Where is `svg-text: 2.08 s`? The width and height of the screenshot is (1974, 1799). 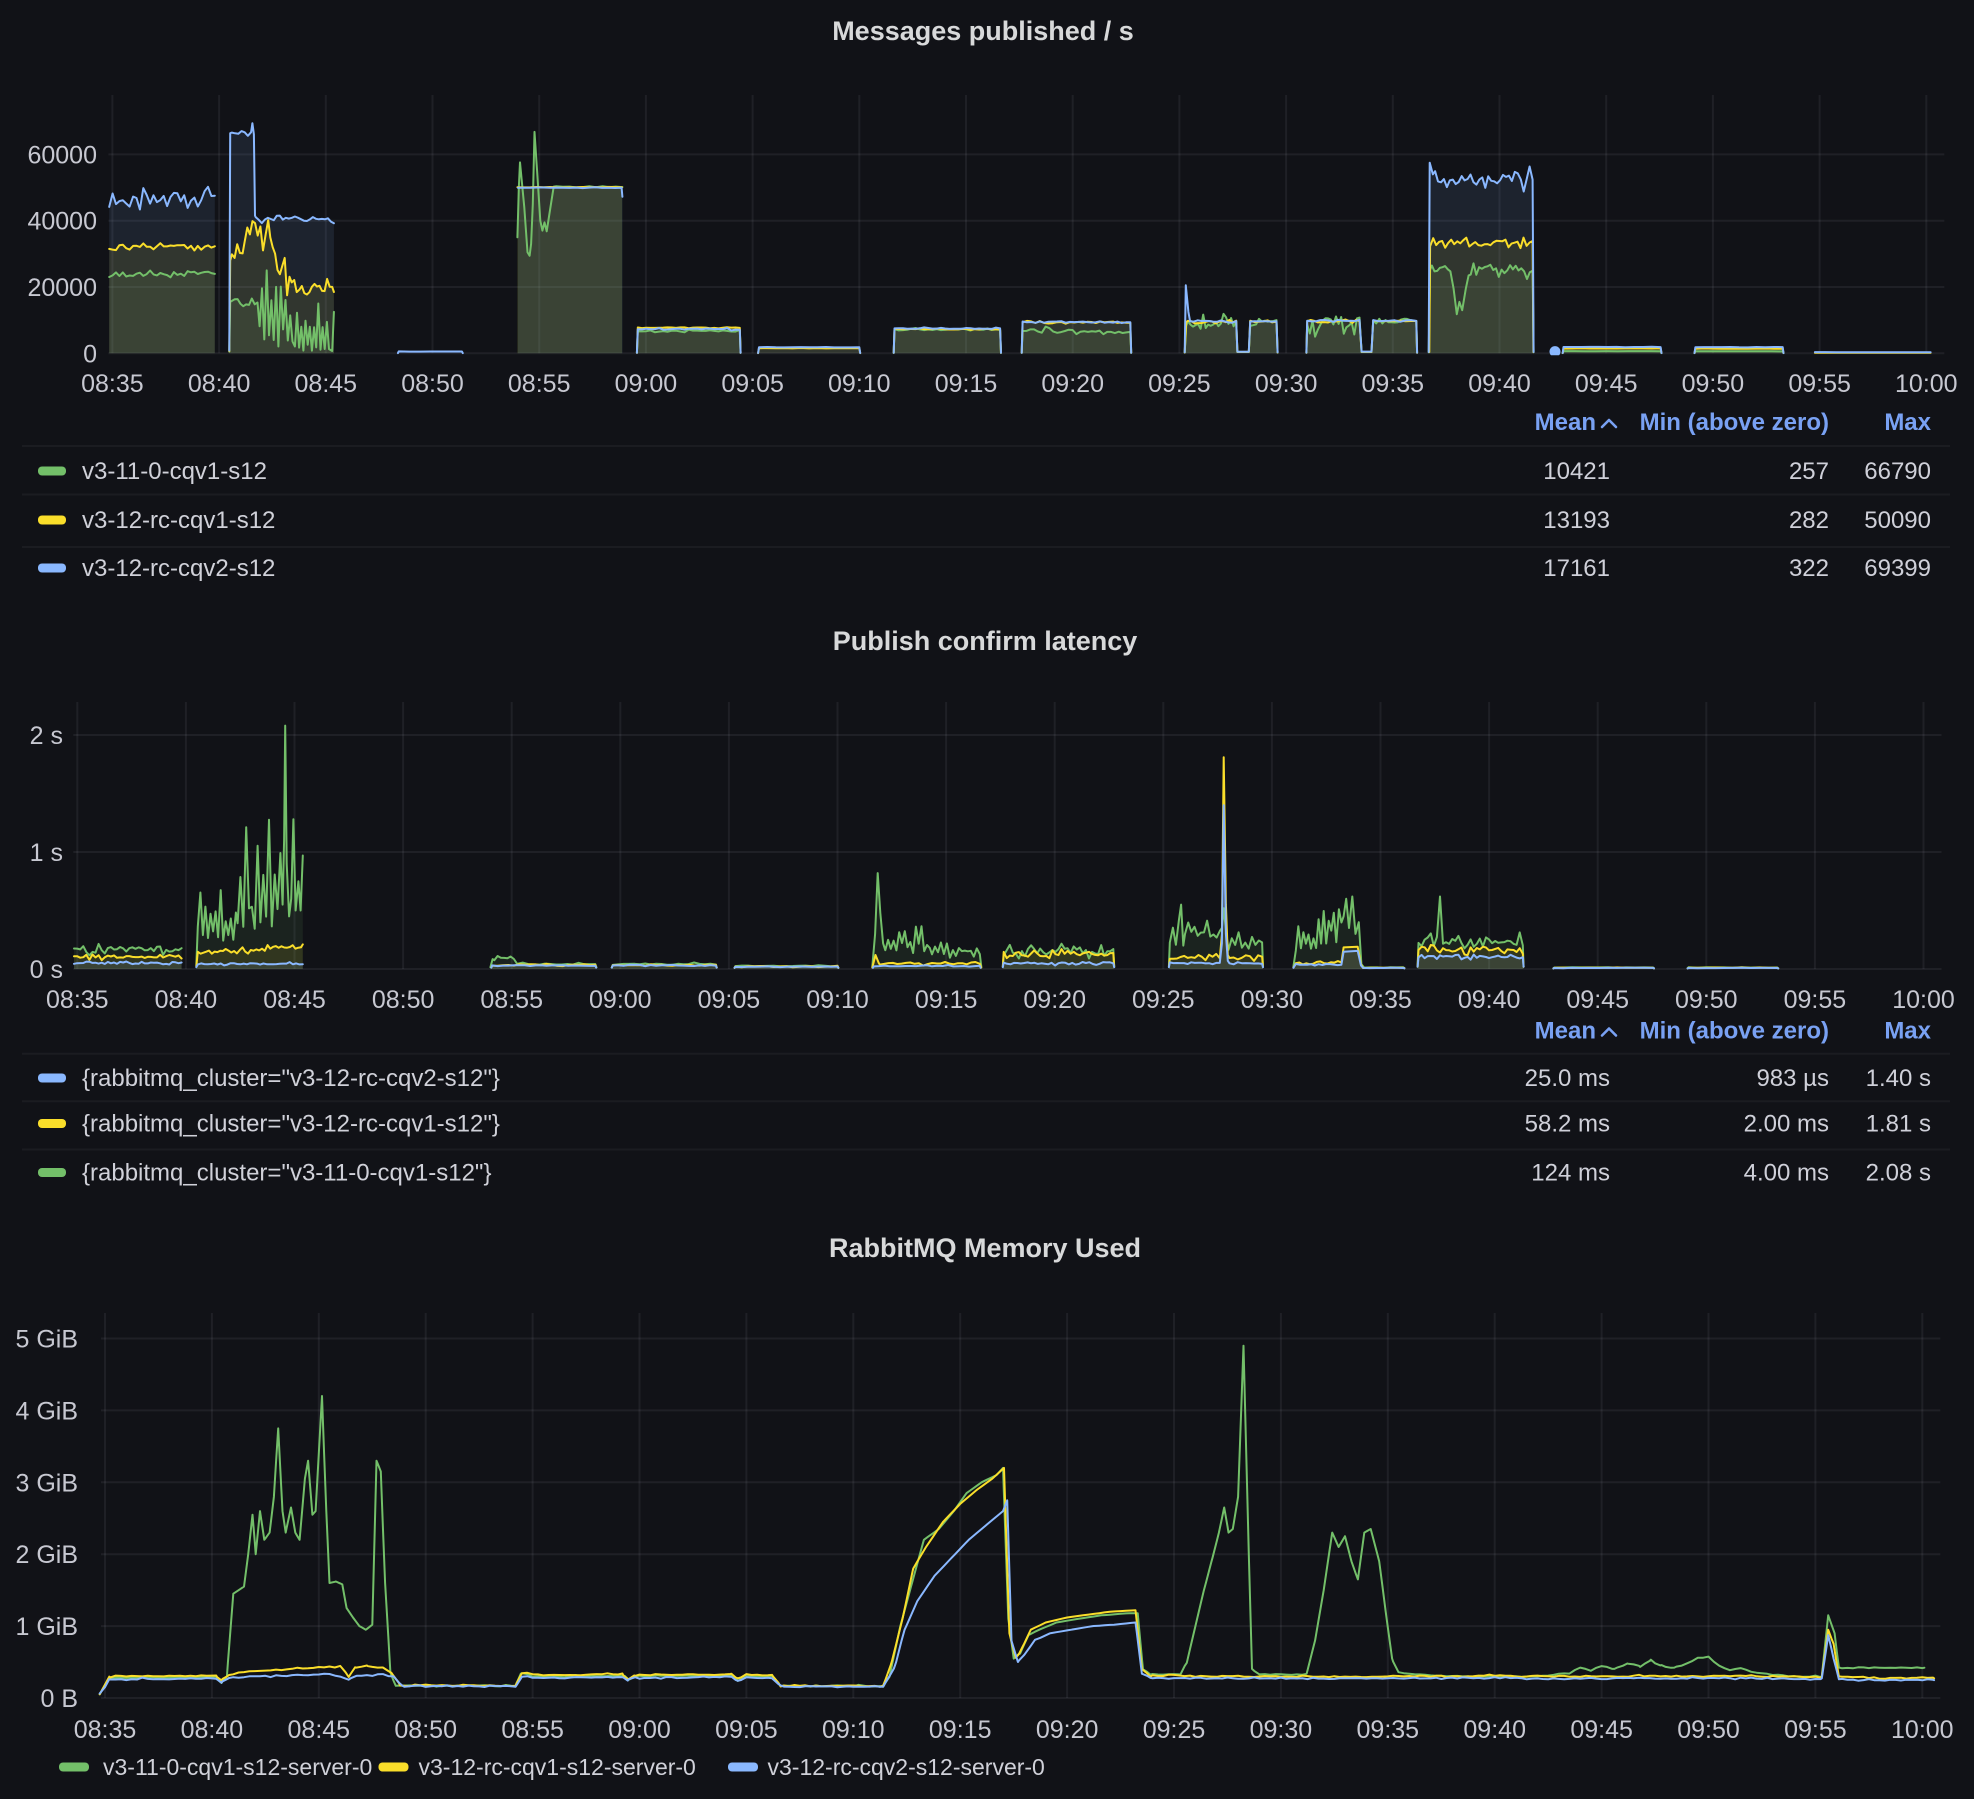 svg-text: 2.08 s is located at coordinates (1898, 1173).